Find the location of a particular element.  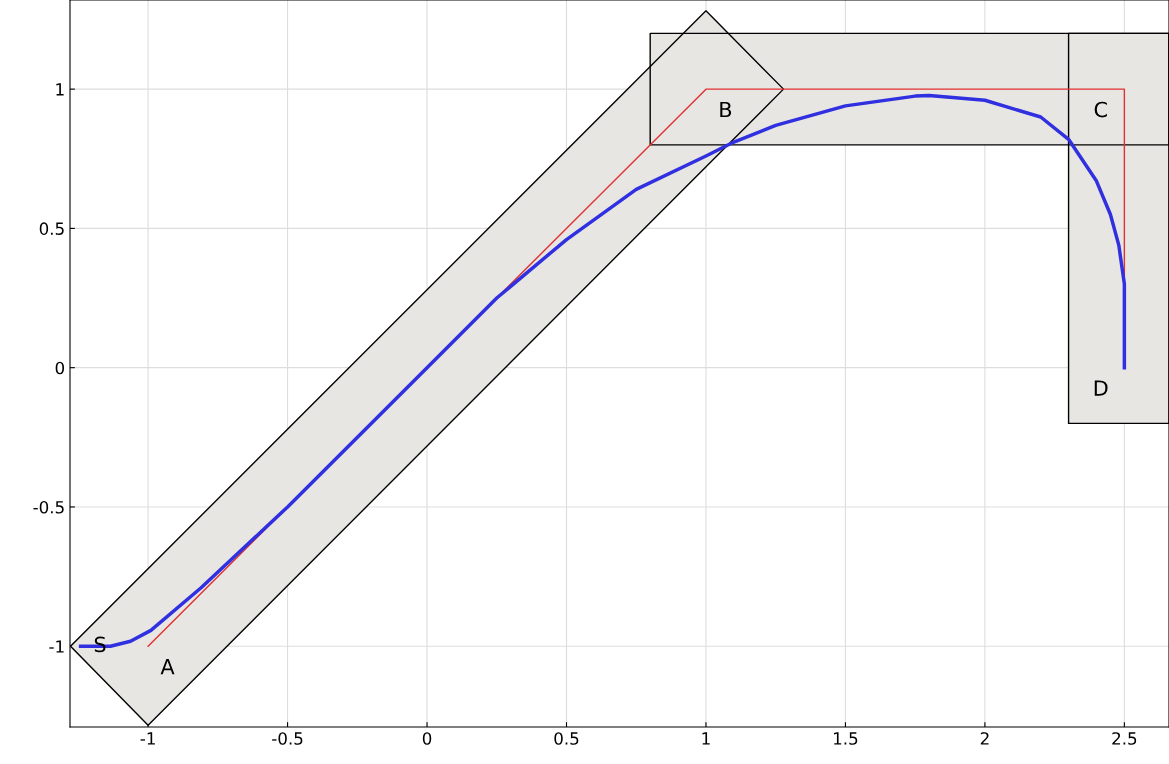

y-tick-label: -1 is located at coordinates (56, 646).